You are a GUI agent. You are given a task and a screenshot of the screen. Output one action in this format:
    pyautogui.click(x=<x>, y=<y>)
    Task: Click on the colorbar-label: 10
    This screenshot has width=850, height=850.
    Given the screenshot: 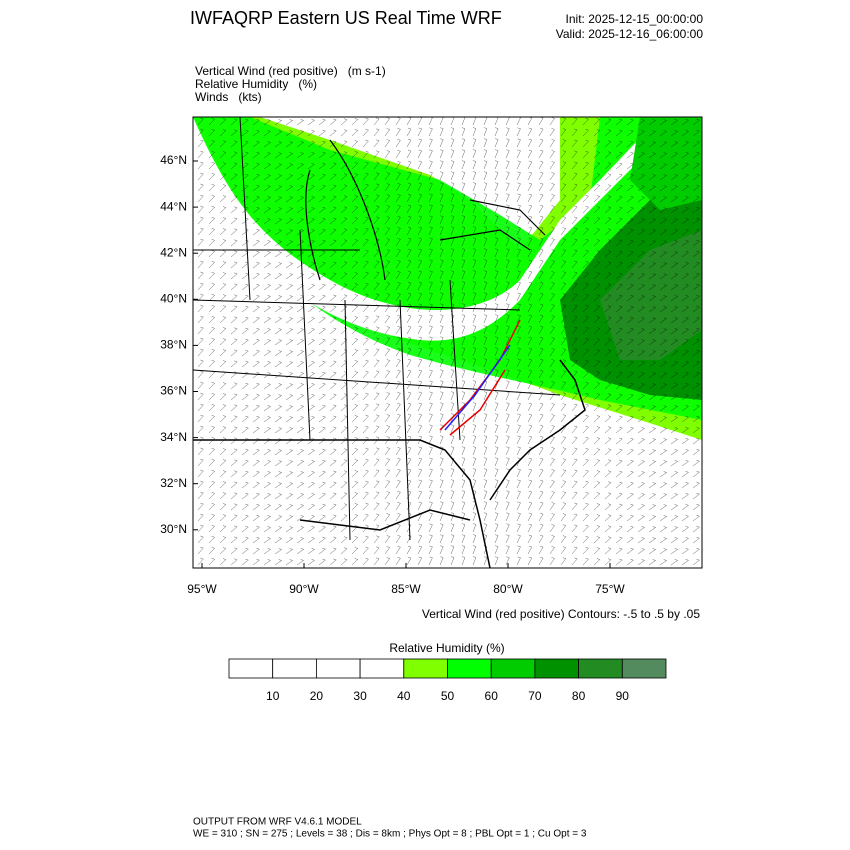 What is the action you would take?
    pyautogui.click(x=273, y=696)
    